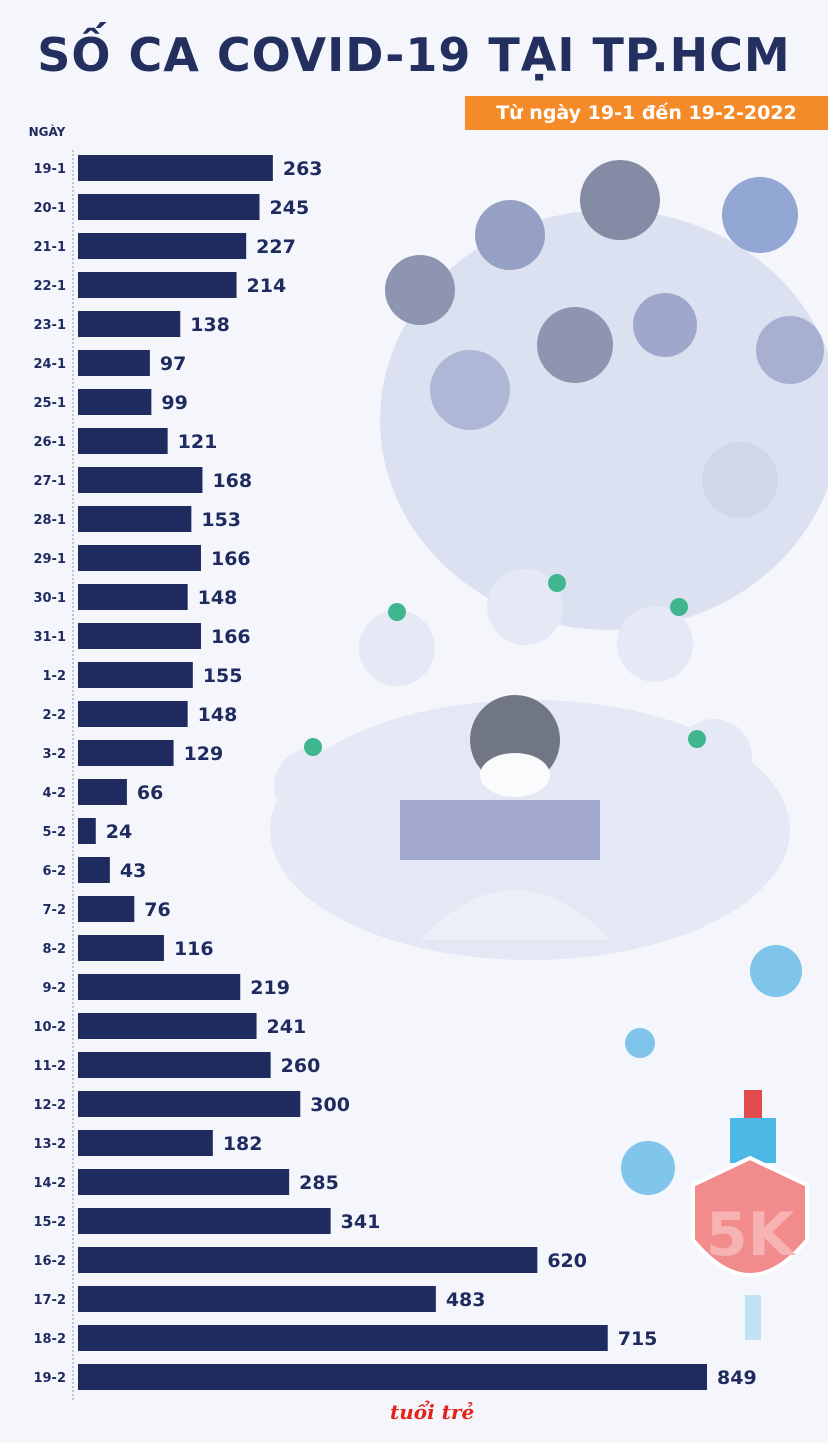 The image size is (828, 1443). Describe the element at coordinates (750, 1215) in the screenshot. I see `vaccine-shield-illustration: 5K` at that location.